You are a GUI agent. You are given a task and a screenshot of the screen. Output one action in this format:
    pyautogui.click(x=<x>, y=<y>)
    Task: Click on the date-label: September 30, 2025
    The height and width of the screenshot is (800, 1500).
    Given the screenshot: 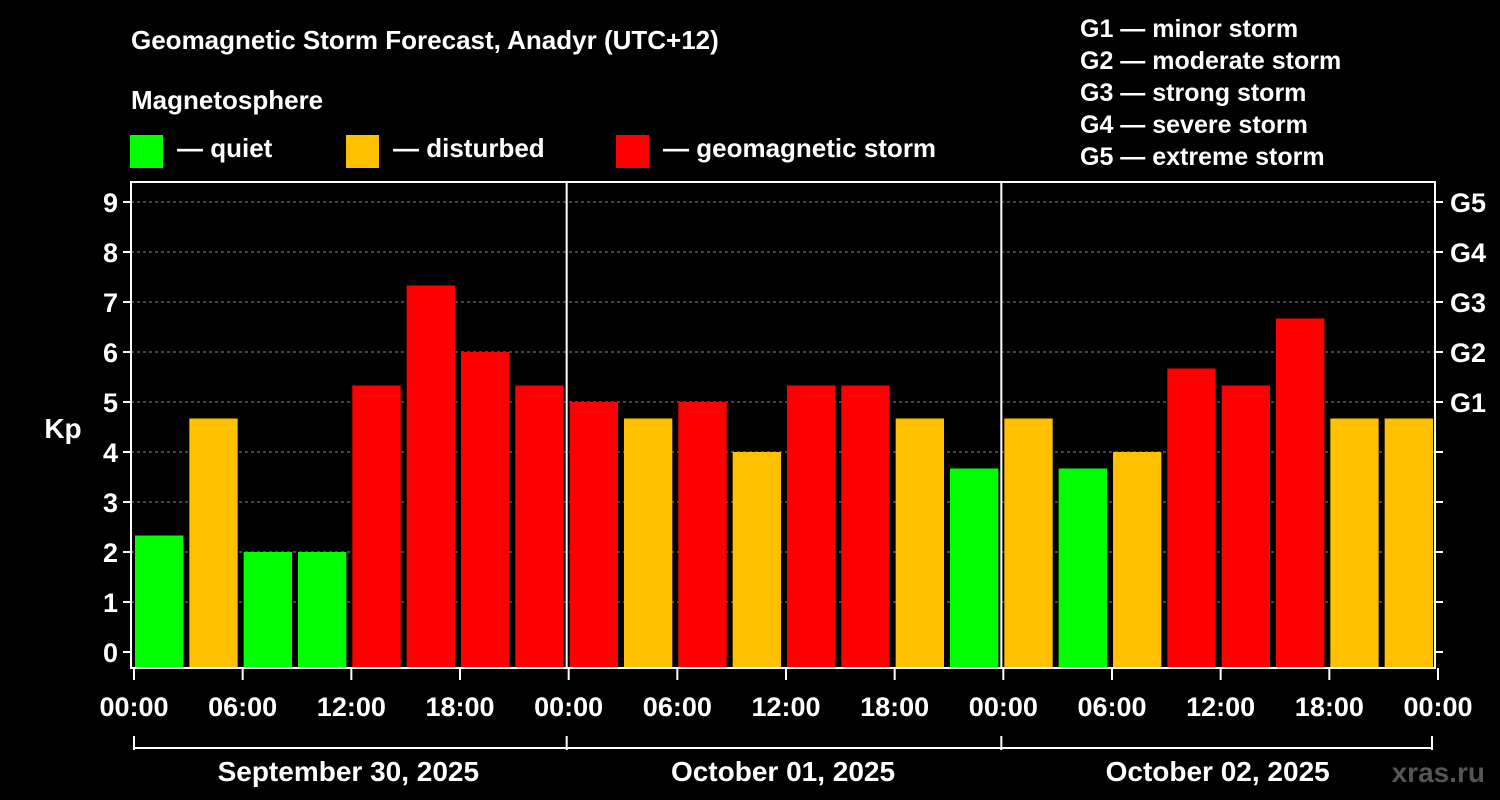 What is the action you would take?
    pyautogui.click(x=349, y=771)
    